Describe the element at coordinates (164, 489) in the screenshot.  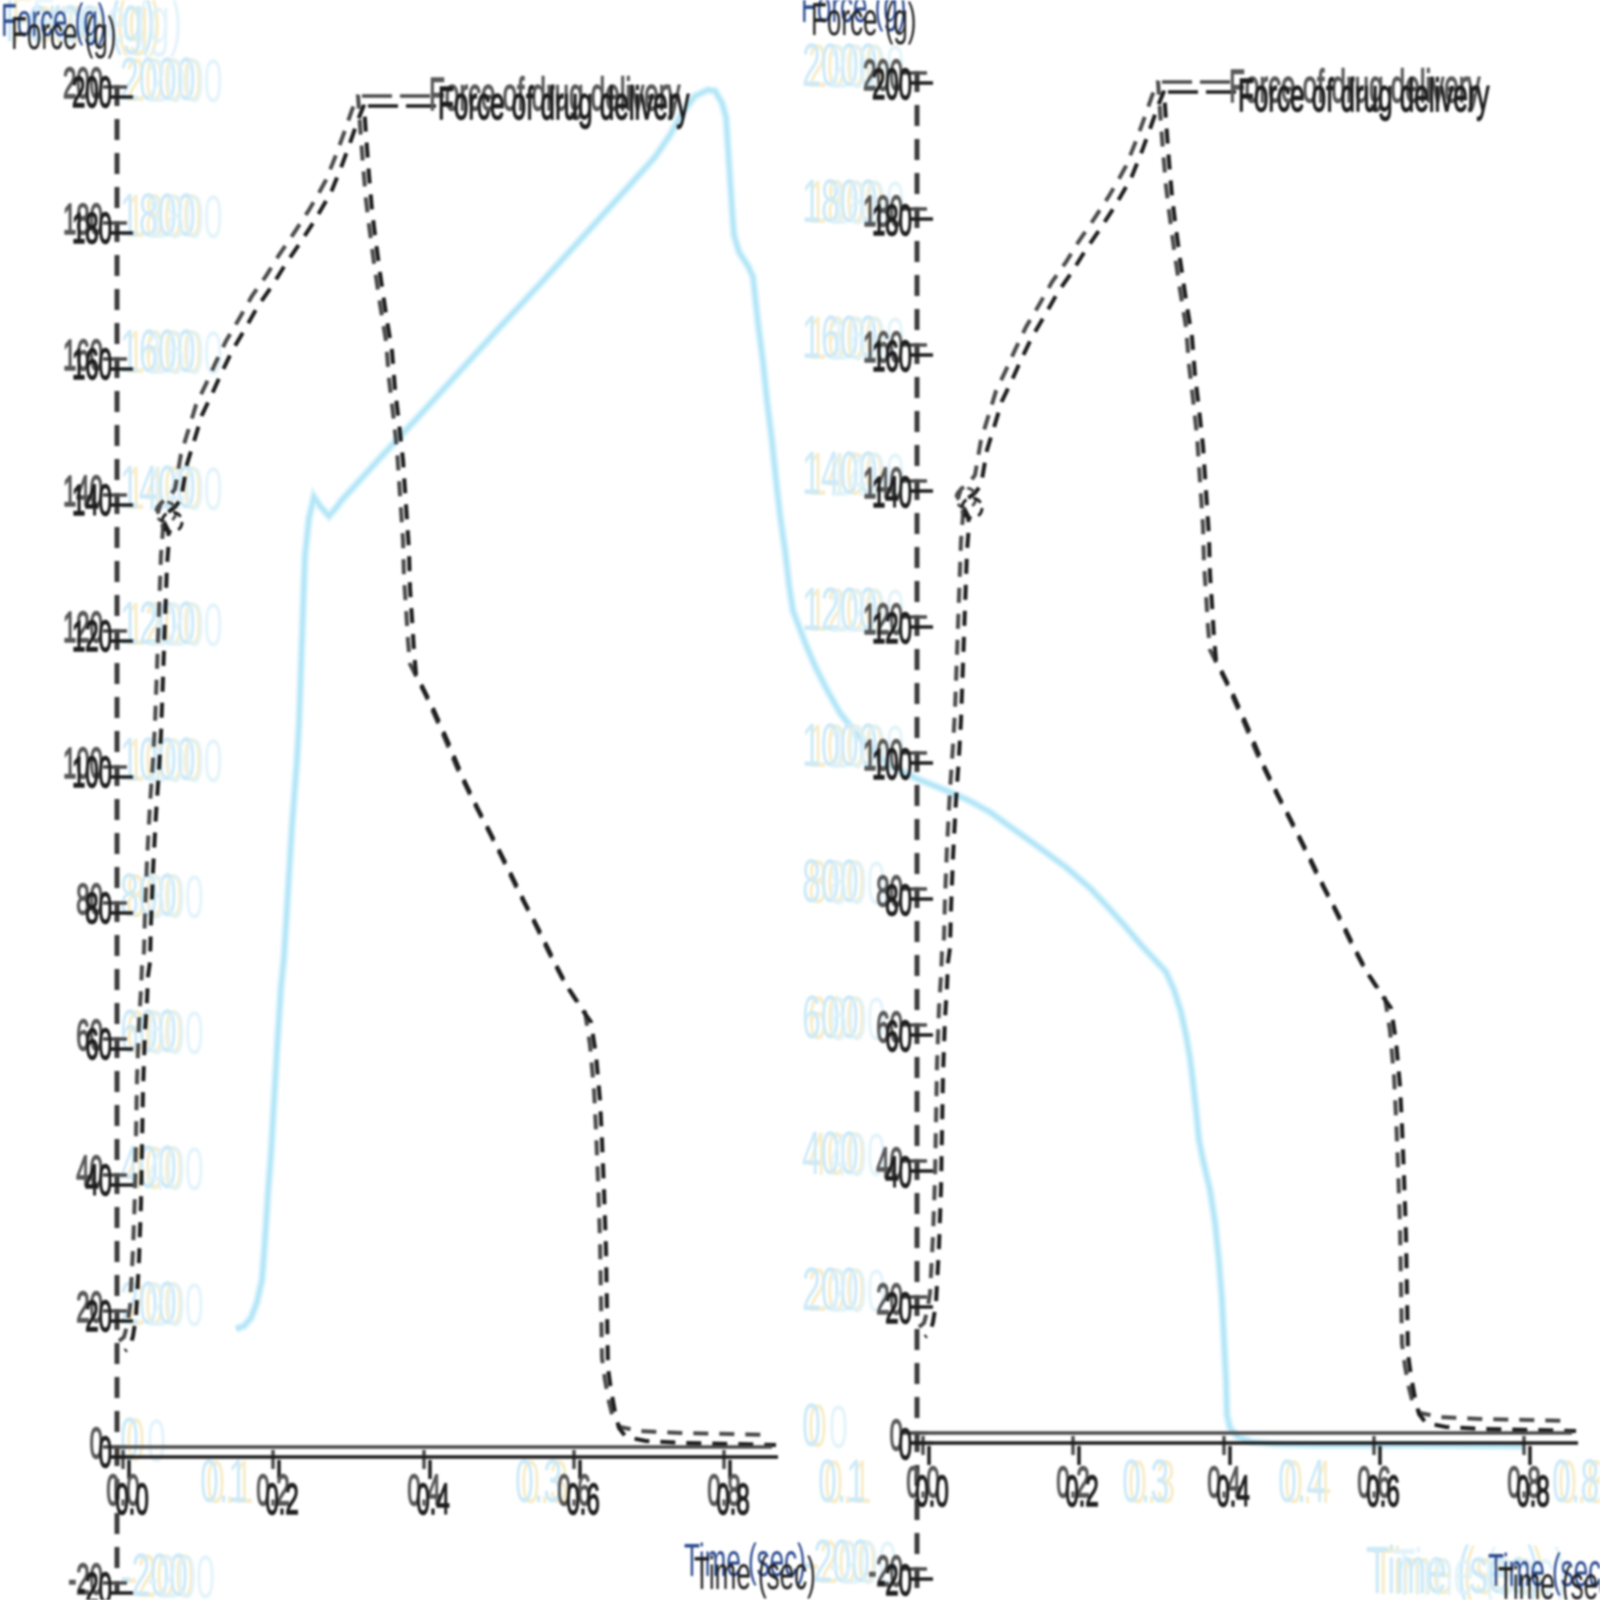
I see `svg-text: 1400` at that location.